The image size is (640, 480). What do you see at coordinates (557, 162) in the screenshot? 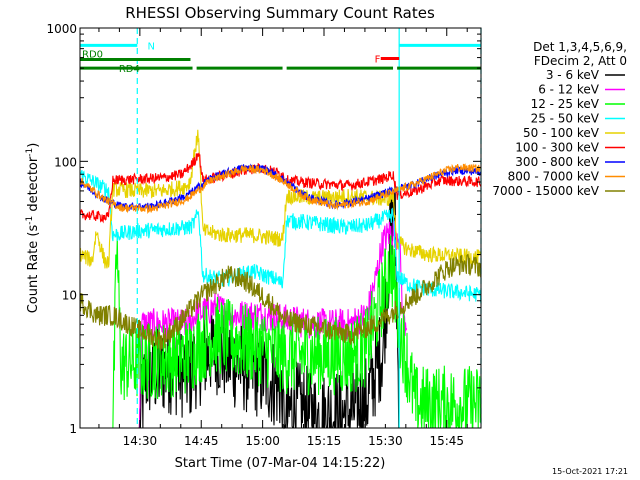
I see `legend-entry-label: 300 - 800 keV` at bounding box center [557, 162].